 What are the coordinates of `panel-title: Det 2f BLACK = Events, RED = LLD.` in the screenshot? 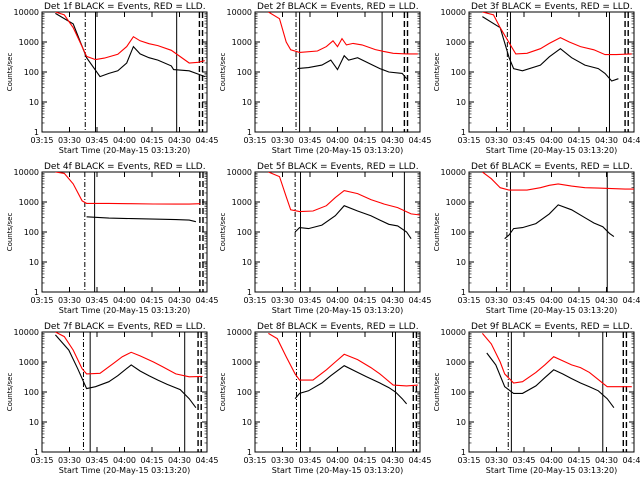 It's located at (338, 7).